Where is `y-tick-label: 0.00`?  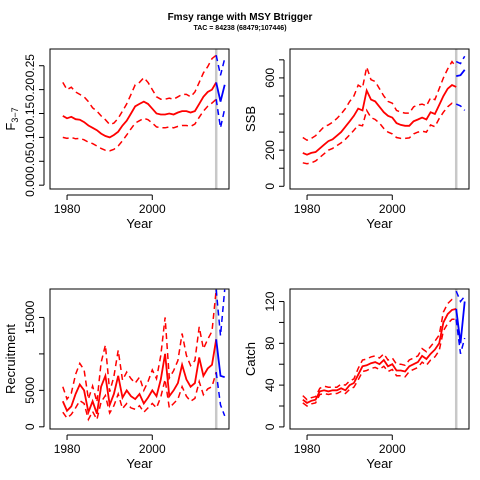 y-tick-label: 0.00 is located at coordinates (30, 185).